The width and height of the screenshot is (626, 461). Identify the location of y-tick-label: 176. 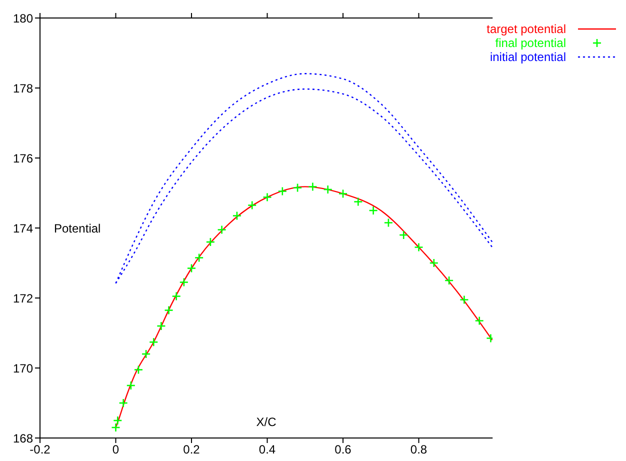
(23, 158).